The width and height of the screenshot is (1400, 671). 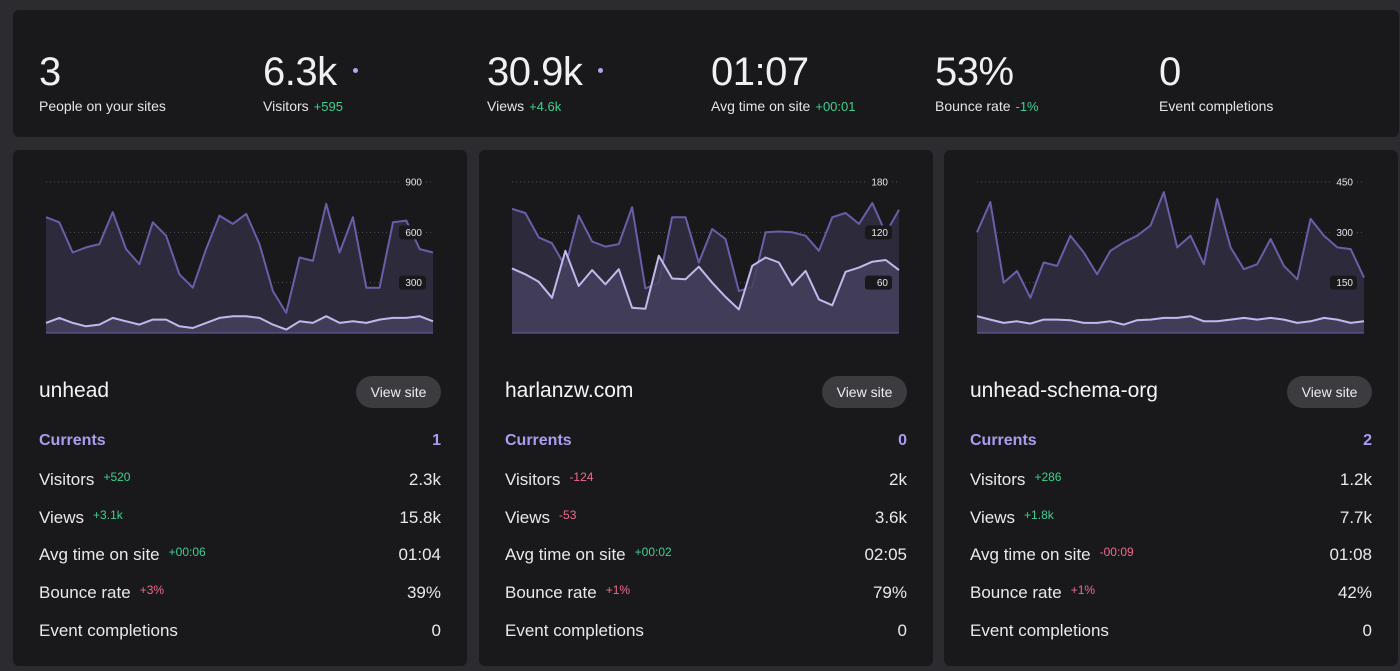 What do you see at coordinates (310, 72) in the screenshot?
I see `stat-value-row: 6.3k` at bounding box center [310, 72].